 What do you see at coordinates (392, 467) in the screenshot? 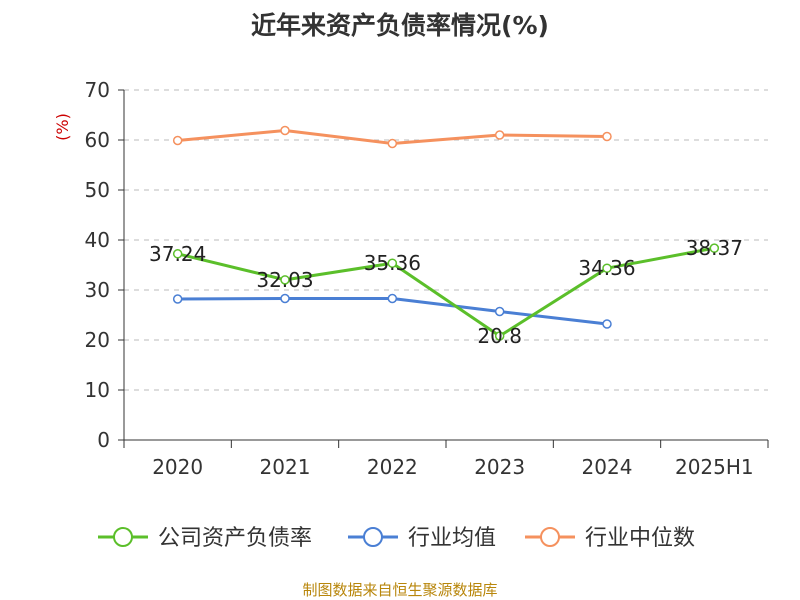
I see `x-tick-label: 2022` at bounding box center [392, 467].